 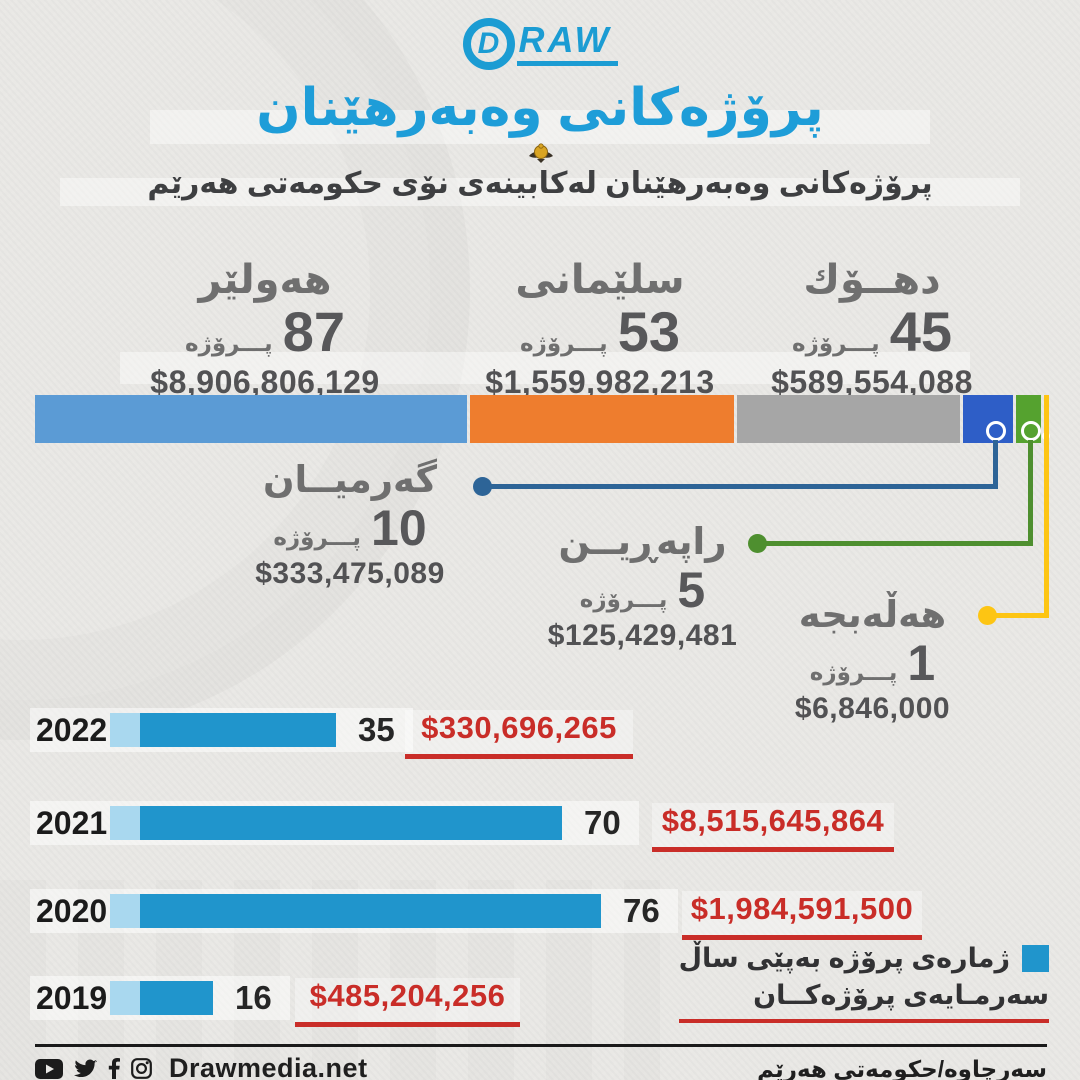 I want to click on logo-raw-text: RAW, so click(x=567, y=44).